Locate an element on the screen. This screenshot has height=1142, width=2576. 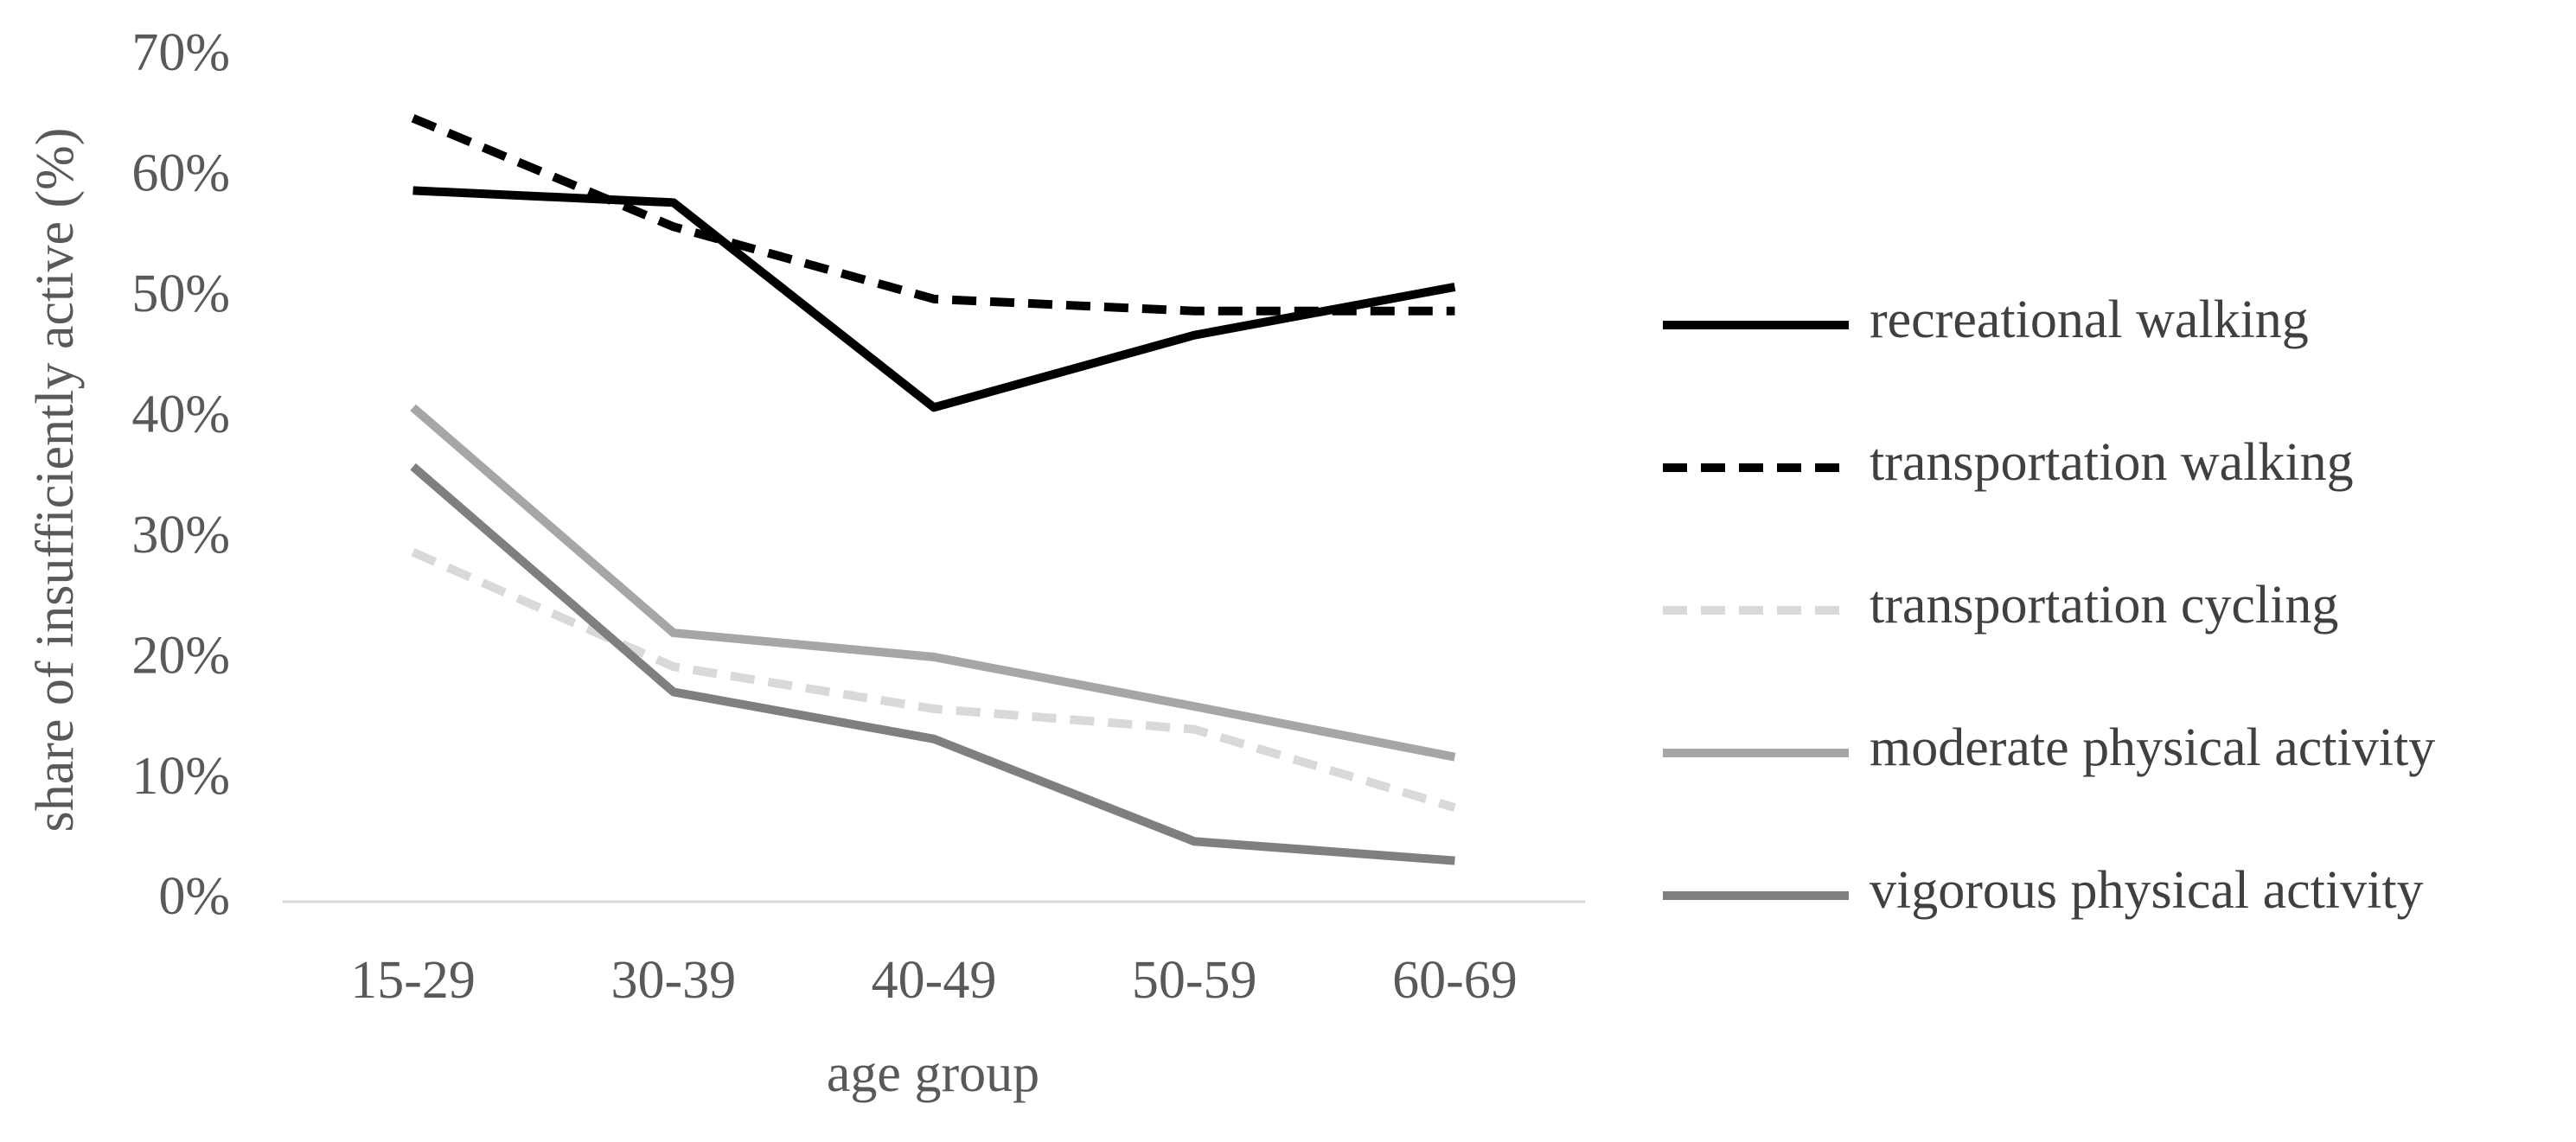
x-tick-label: 30-39 is located at coordinates (673, 981).